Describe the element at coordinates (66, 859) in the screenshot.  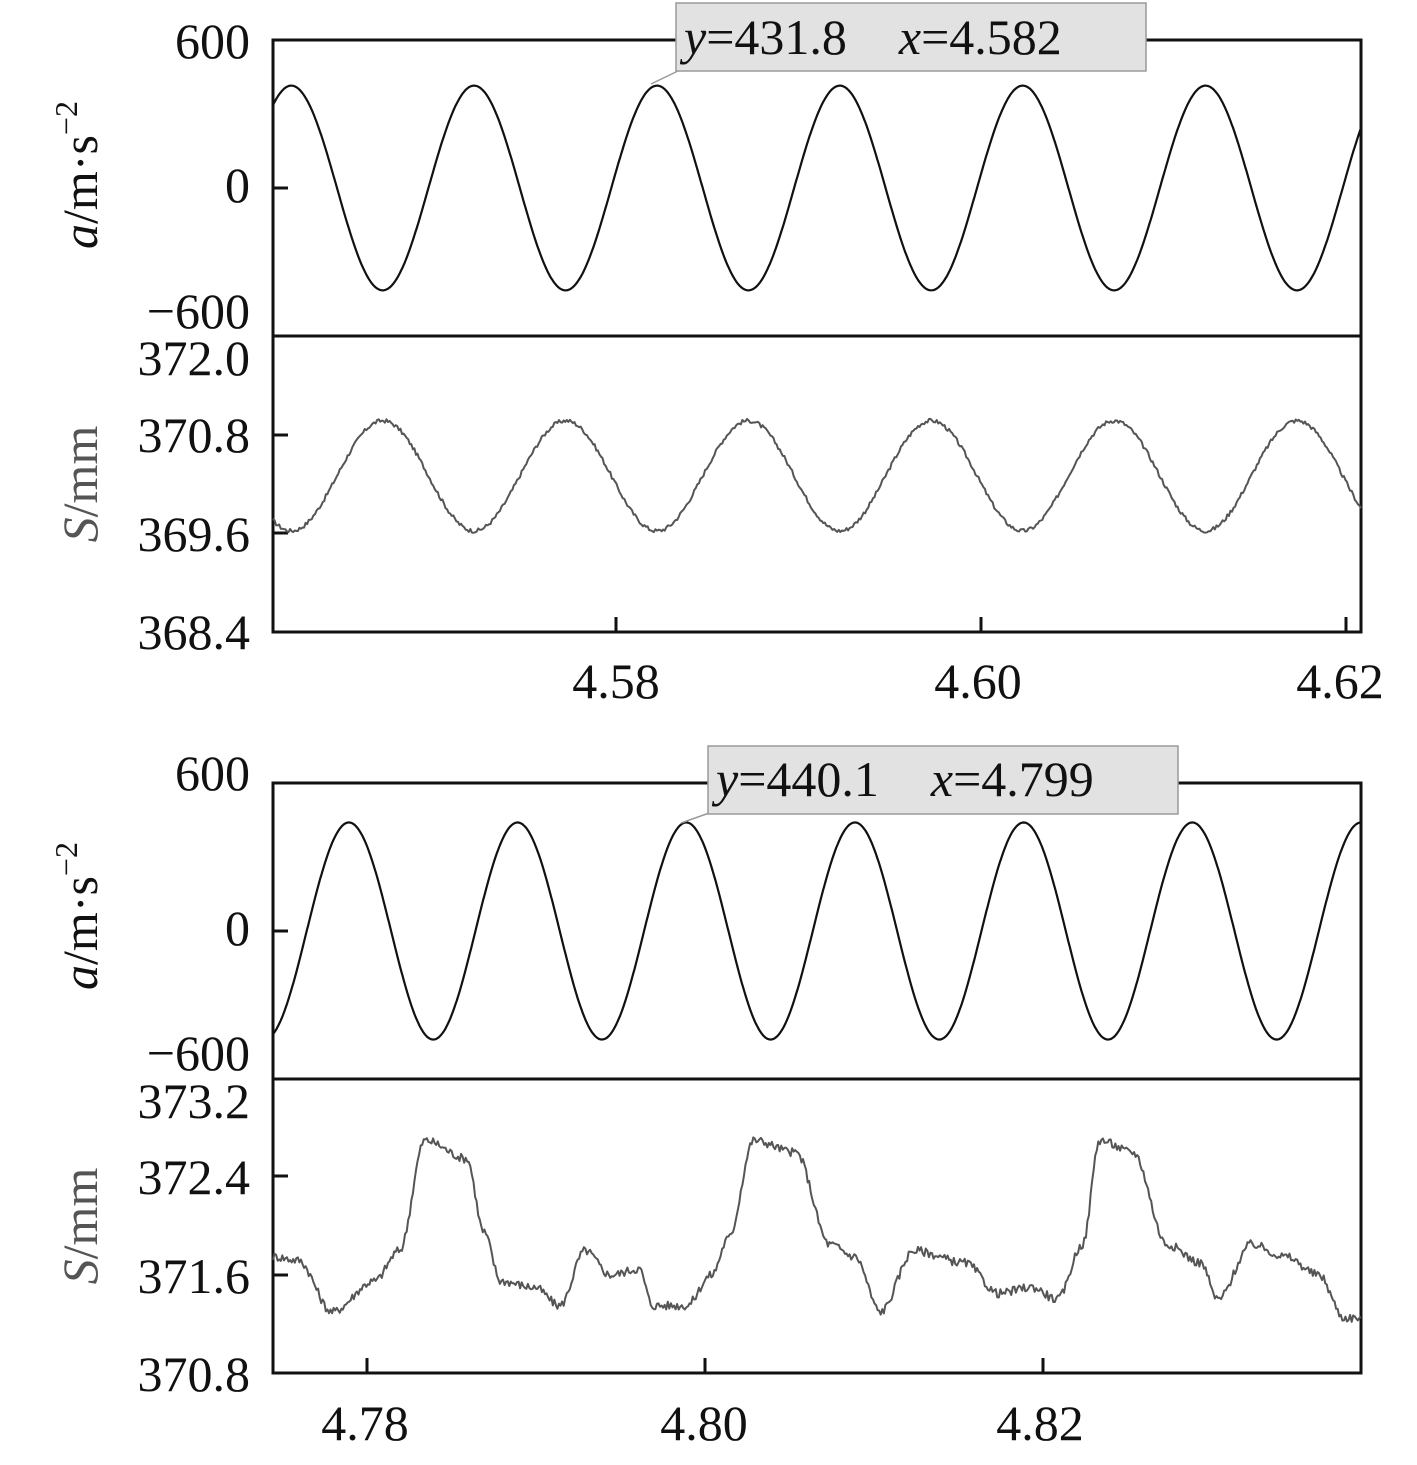
I see `bottom-acc-ylabel-exp: −2` at that location.